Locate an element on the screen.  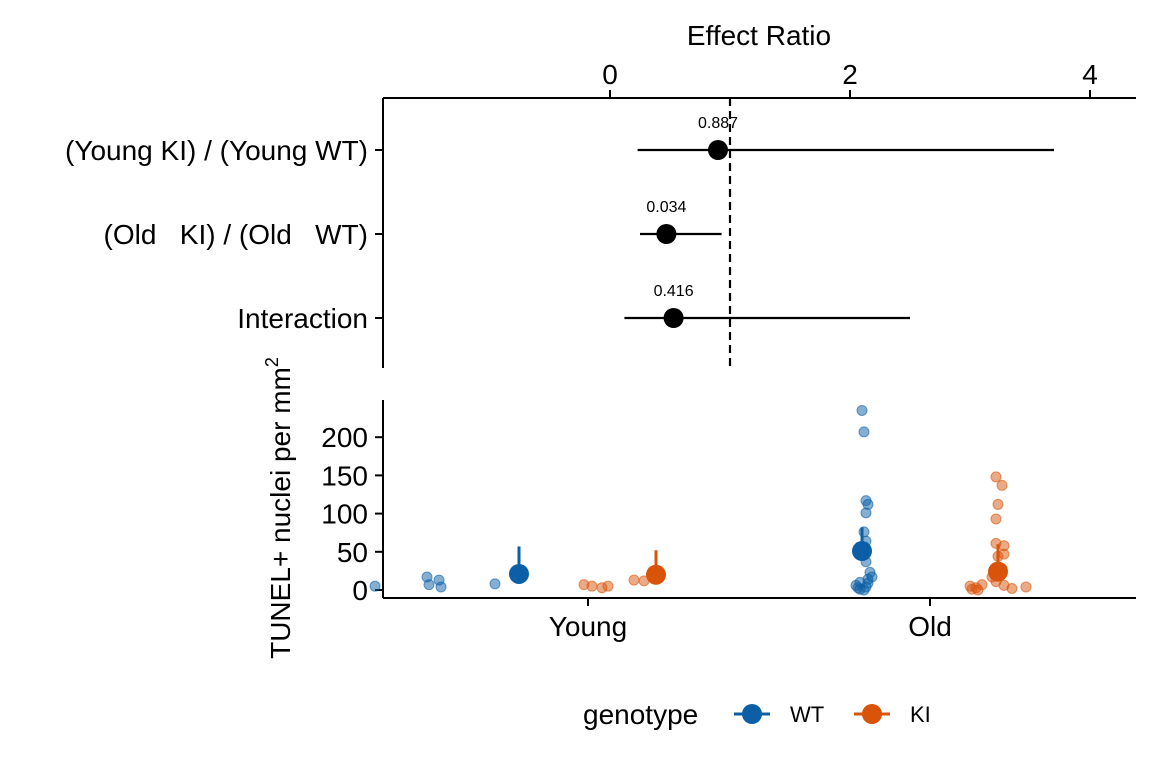
forest-row-label: (Young KI) / (Young WT) is located at coordinates (216, 150).